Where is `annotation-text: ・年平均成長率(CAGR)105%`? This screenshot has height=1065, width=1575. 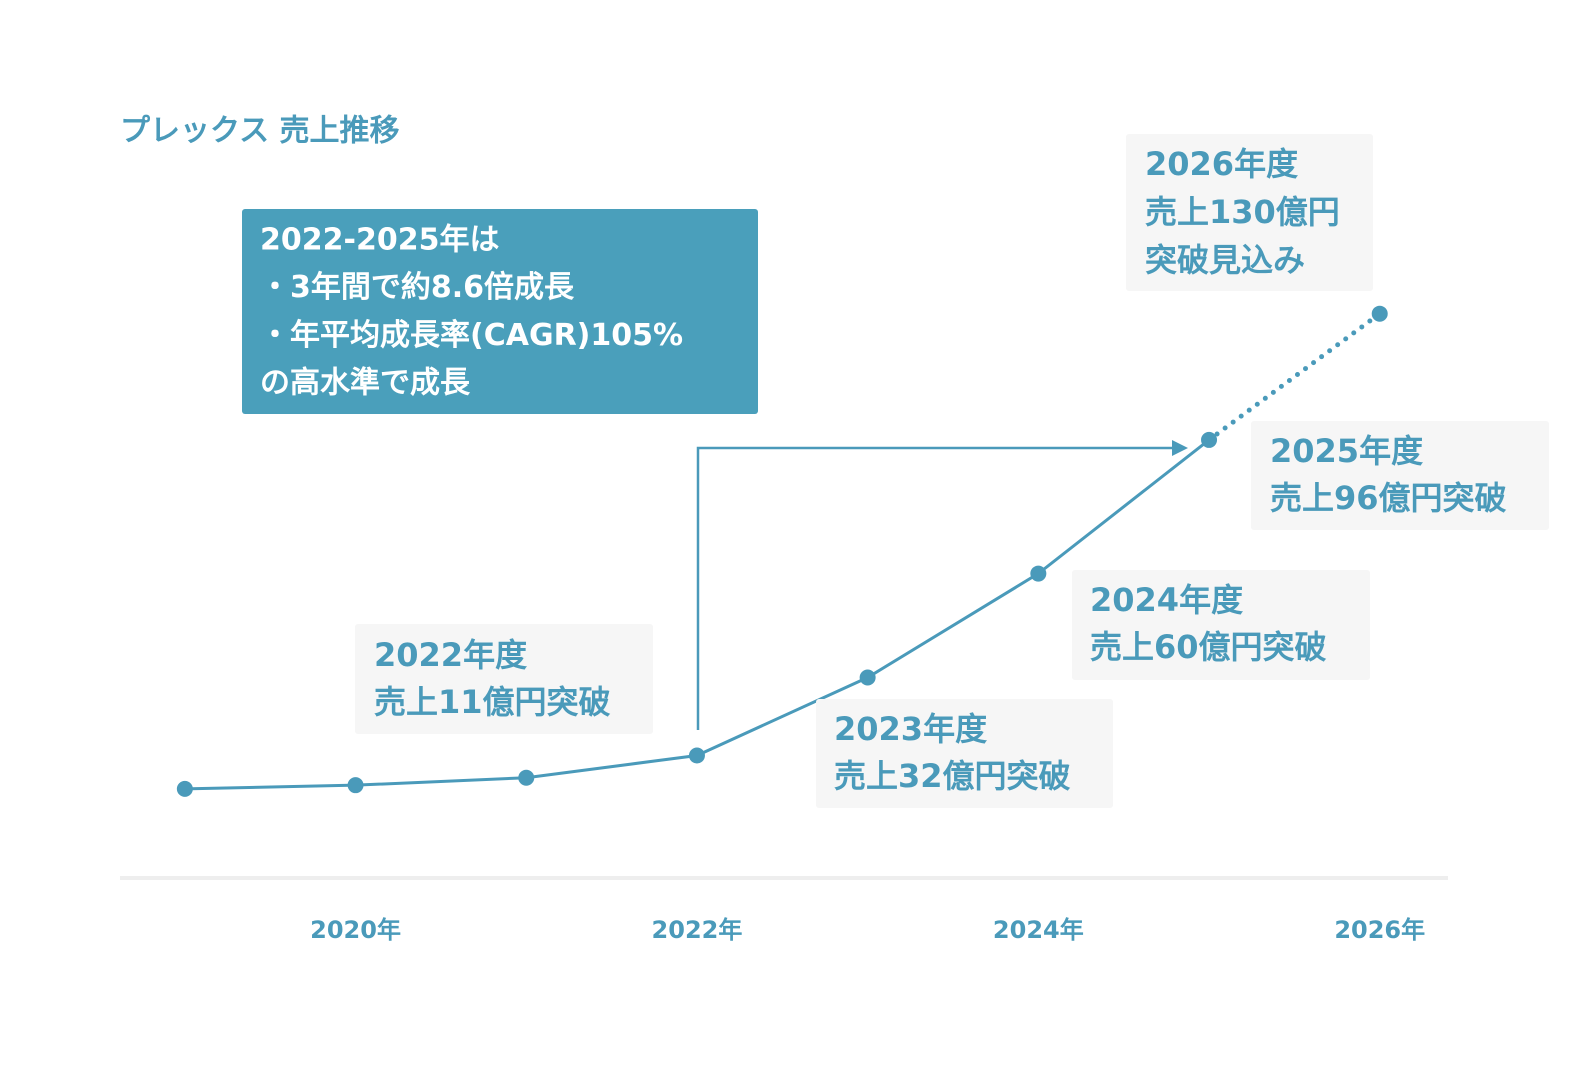 annotation-text: ・年平均成長率(CAGR)105% is located at coordinates (471, 335).